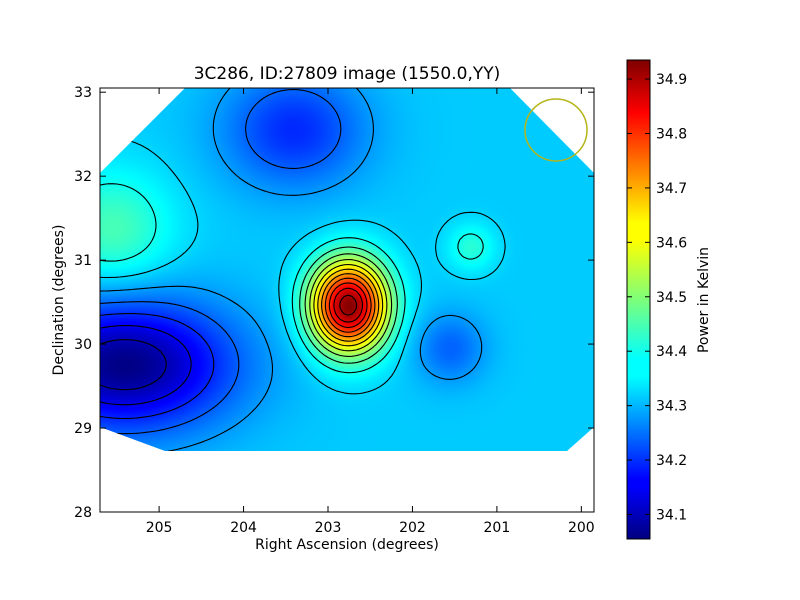 This screenshot has width=800, height=600. I want to click on y-tick-label: 33, so click(83, 93).